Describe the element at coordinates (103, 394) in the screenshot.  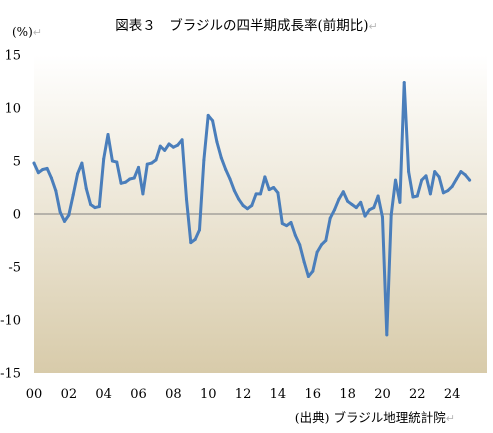
I see `x-tick-label: 04` at that location.